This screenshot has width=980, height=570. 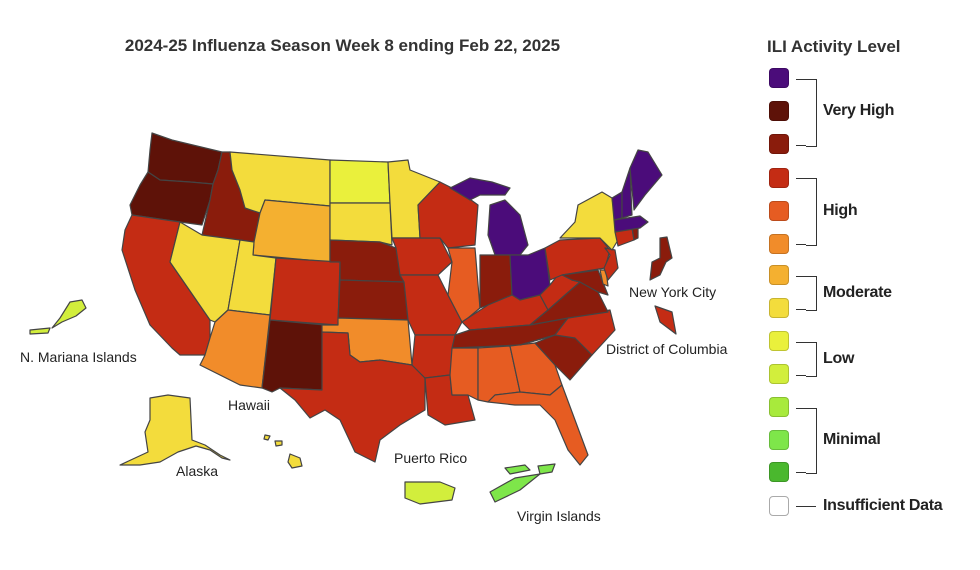 I want to click on region-nyc, so click(x=661, y=258).